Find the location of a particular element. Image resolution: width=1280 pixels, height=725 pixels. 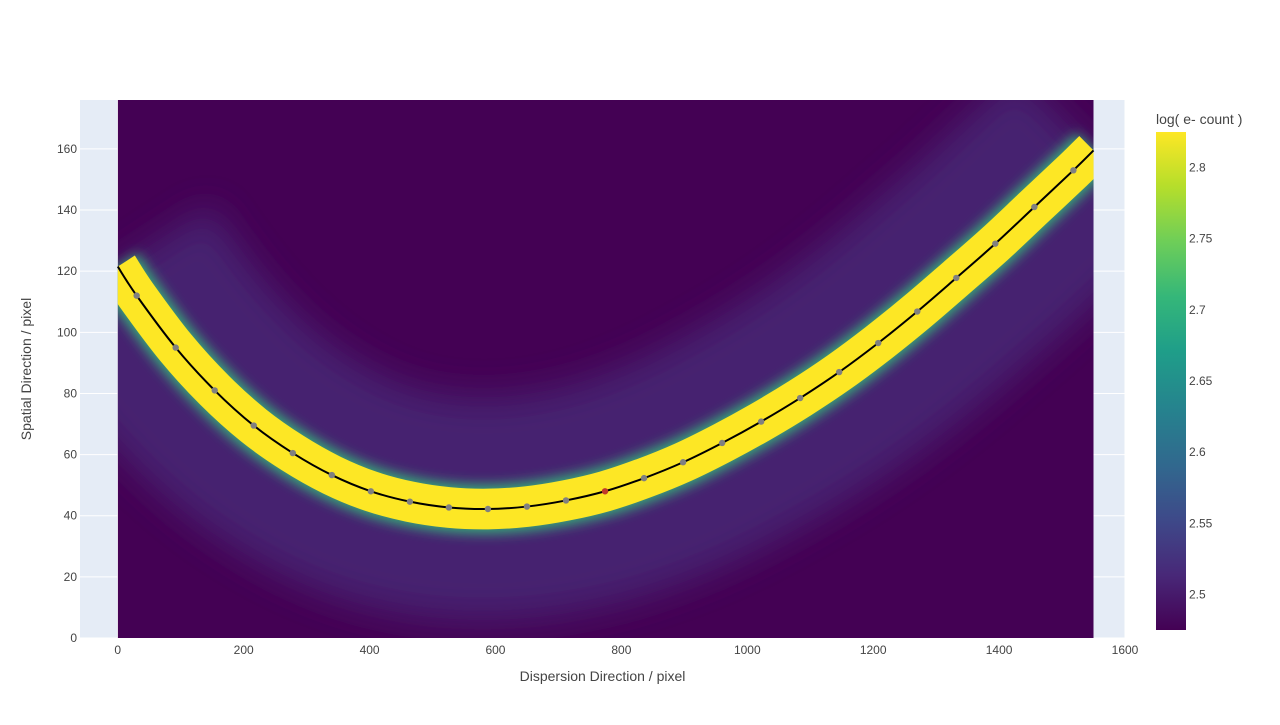

y-tick-label: 40 is located at coordinates (71, 516).